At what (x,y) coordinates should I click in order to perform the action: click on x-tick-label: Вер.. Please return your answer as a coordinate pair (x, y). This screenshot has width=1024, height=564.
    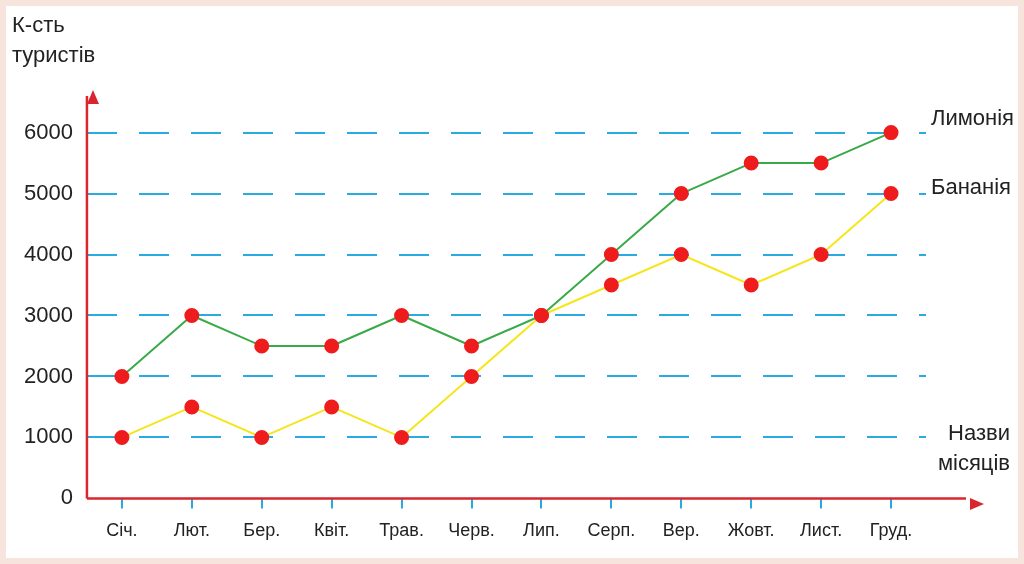
    Looking at the image, I should click on (681, 530).